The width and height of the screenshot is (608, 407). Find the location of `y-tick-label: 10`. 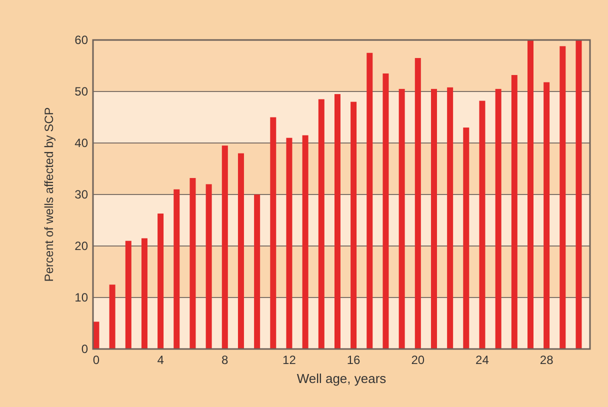

y-tick-label: 10 is located at coordinates (81, 297).